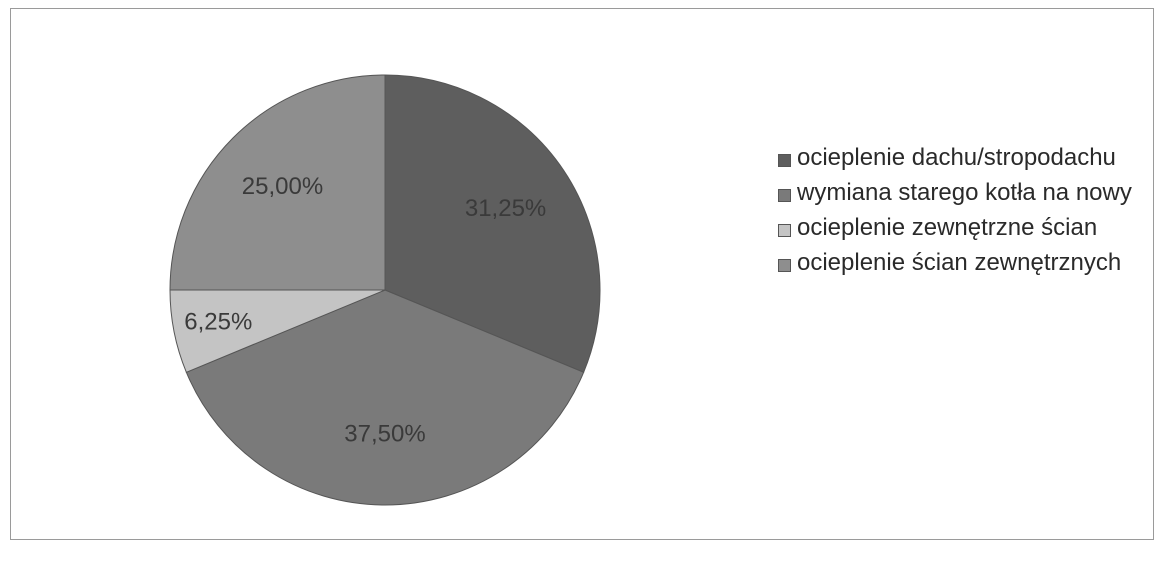 The image size is (1160, 573). I want to click on legend-label: ocieplenie ścian zewnętrznych, so click(959, 262).